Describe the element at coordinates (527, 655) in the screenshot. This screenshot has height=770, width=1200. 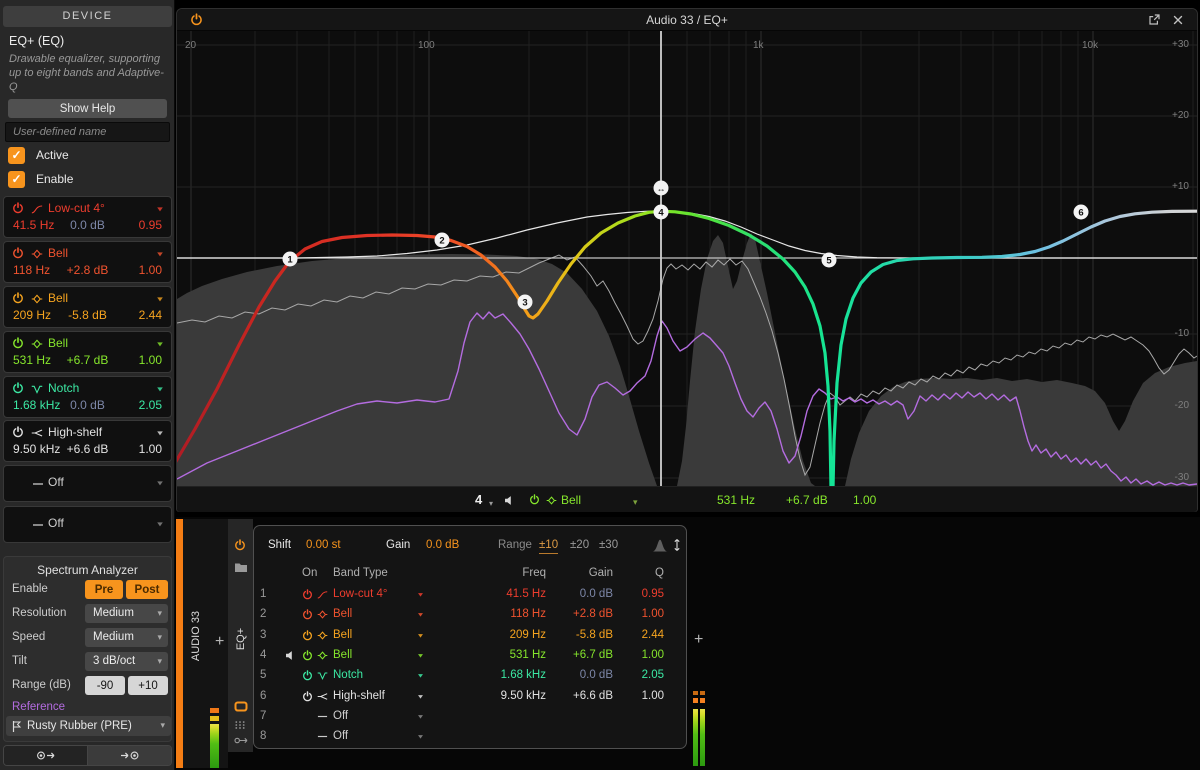
I see `band-freq: 531 Hz` at that location.